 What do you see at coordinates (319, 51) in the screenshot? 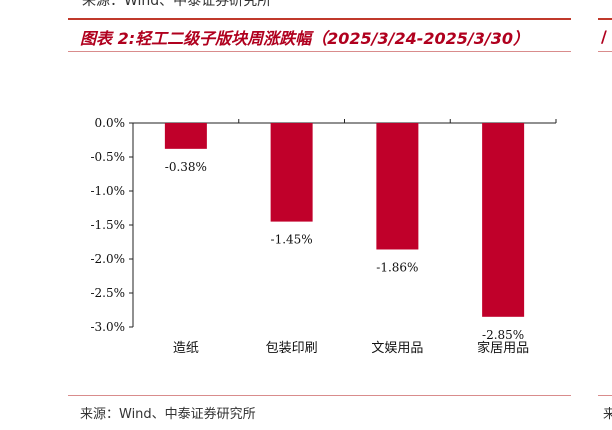
I see `title-divider` at bounding box center [319, 51].